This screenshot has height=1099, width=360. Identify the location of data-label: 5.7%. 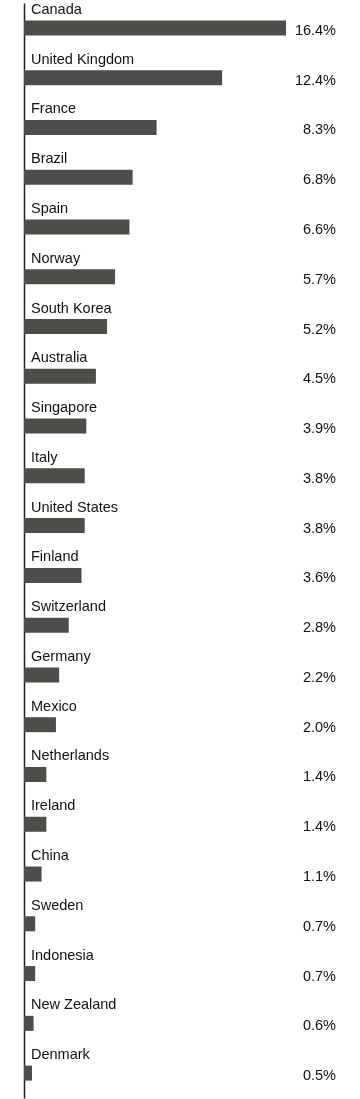
(319, 278).